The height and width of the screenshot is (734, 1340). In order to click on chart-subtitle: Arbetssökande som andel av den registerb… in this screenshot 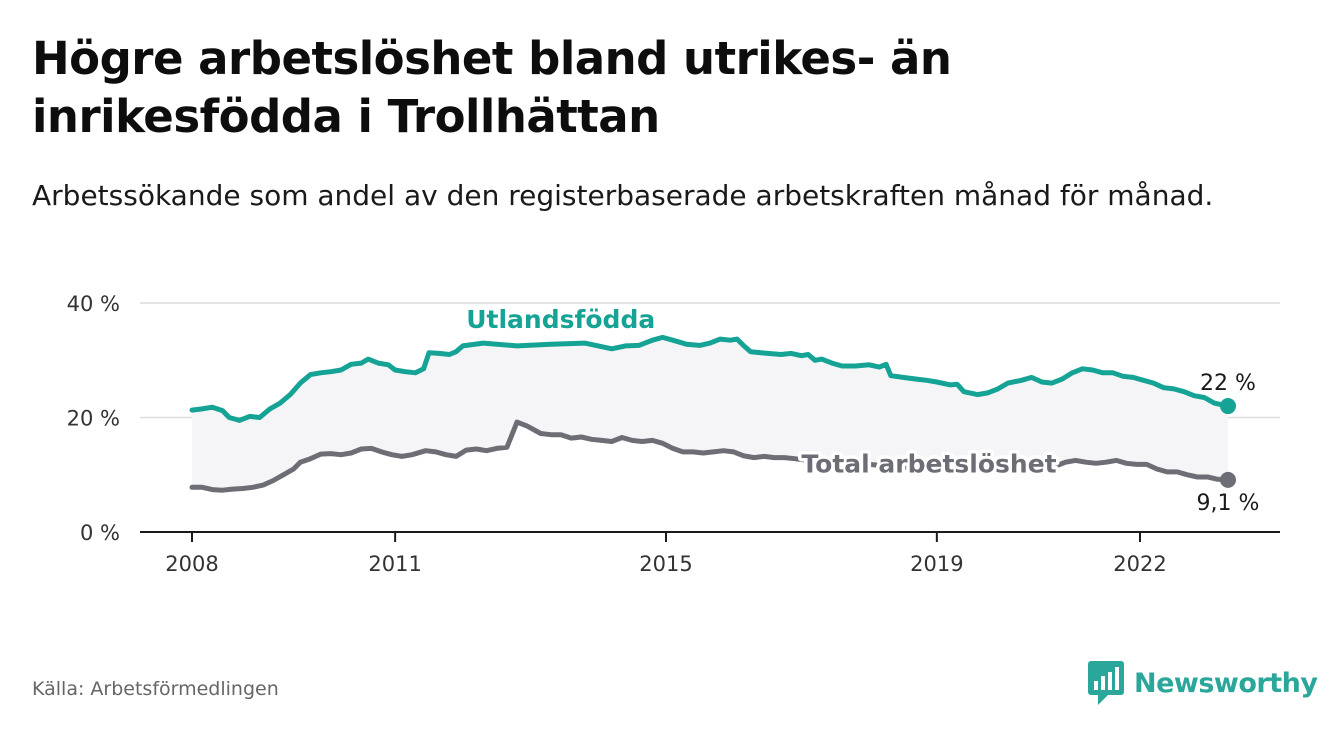, I will do `click(623, 195)`.